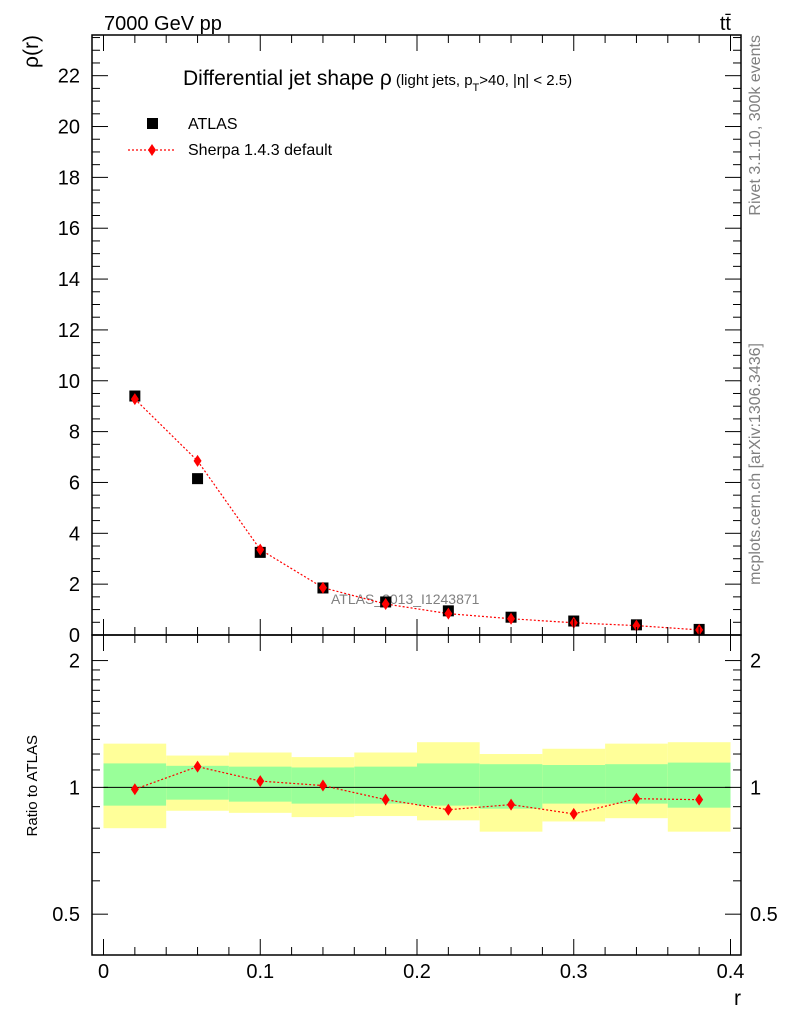 The height and width of the screenshot is (1024, 786). I want to click on main-y-axis-label: ρ(r), so click(31, 51).